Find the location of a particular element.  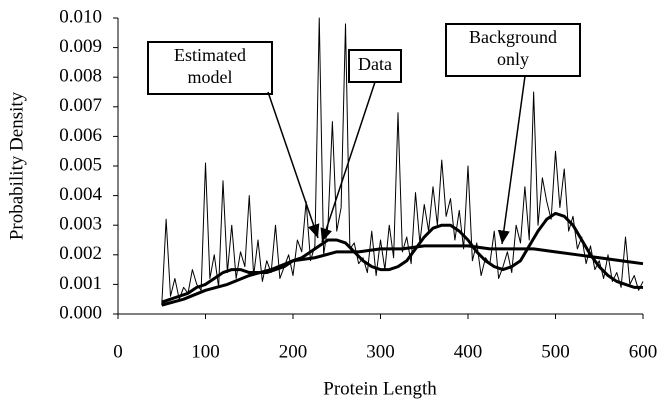

y-tick-label: 0.005 is located at coordinates (80, 164).